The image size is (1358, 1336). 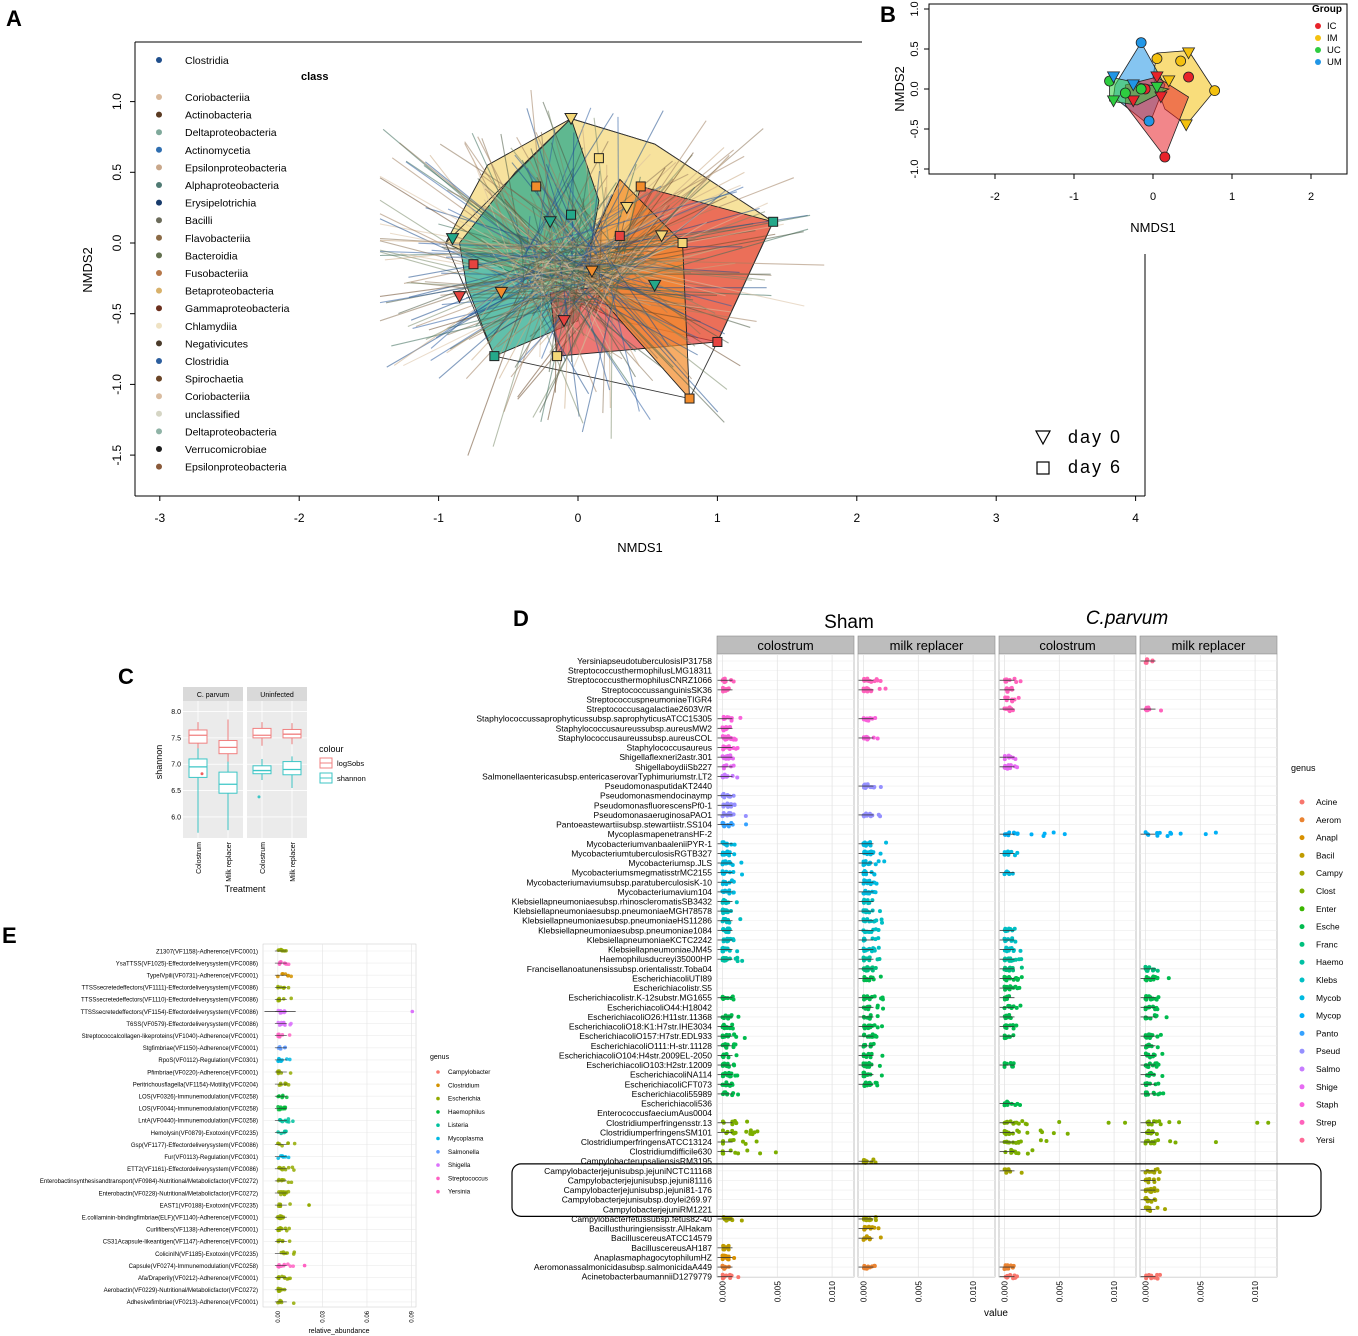 I want to click on panel-a-legend-title: class, so click(x=315, y=77).